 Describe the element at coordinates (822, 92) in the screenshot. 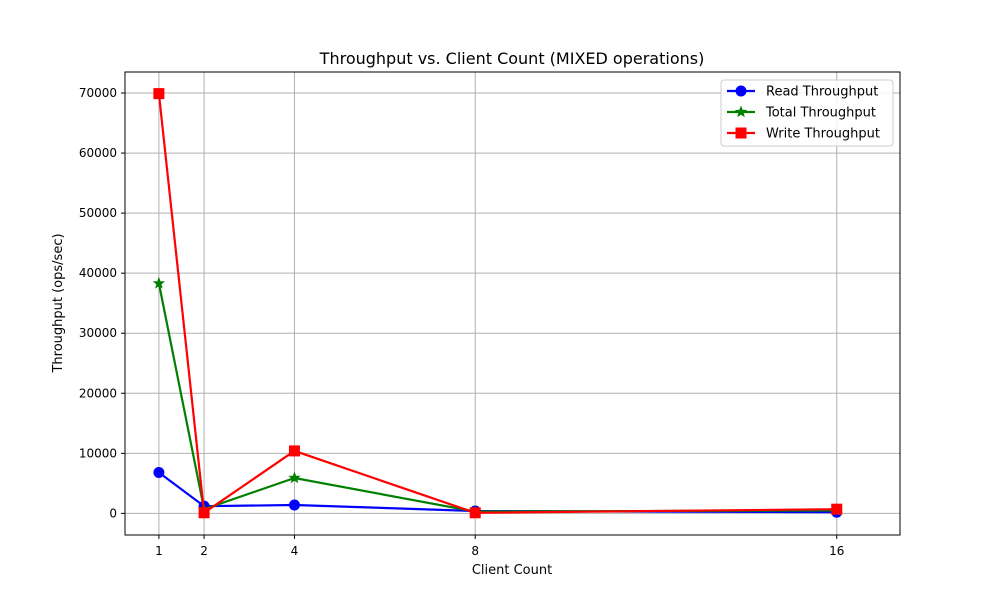

I see `legend-entry: Read Throughput` at that location.